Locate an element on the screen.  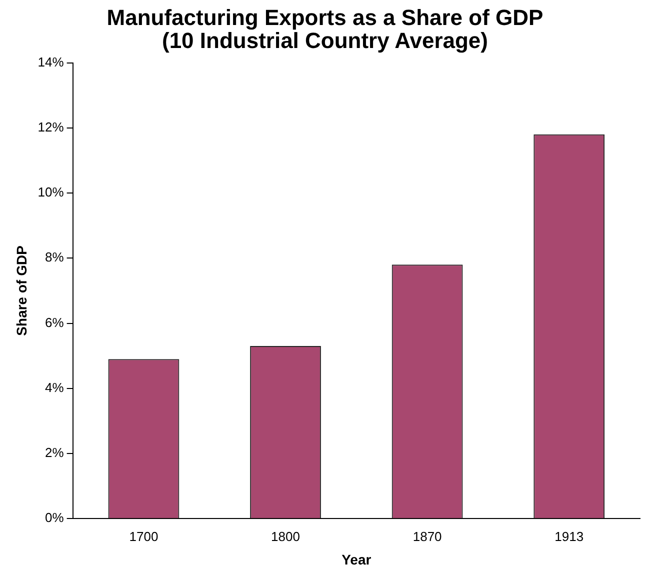
y-tick-label: 0% is located at coordinates (54, 518).